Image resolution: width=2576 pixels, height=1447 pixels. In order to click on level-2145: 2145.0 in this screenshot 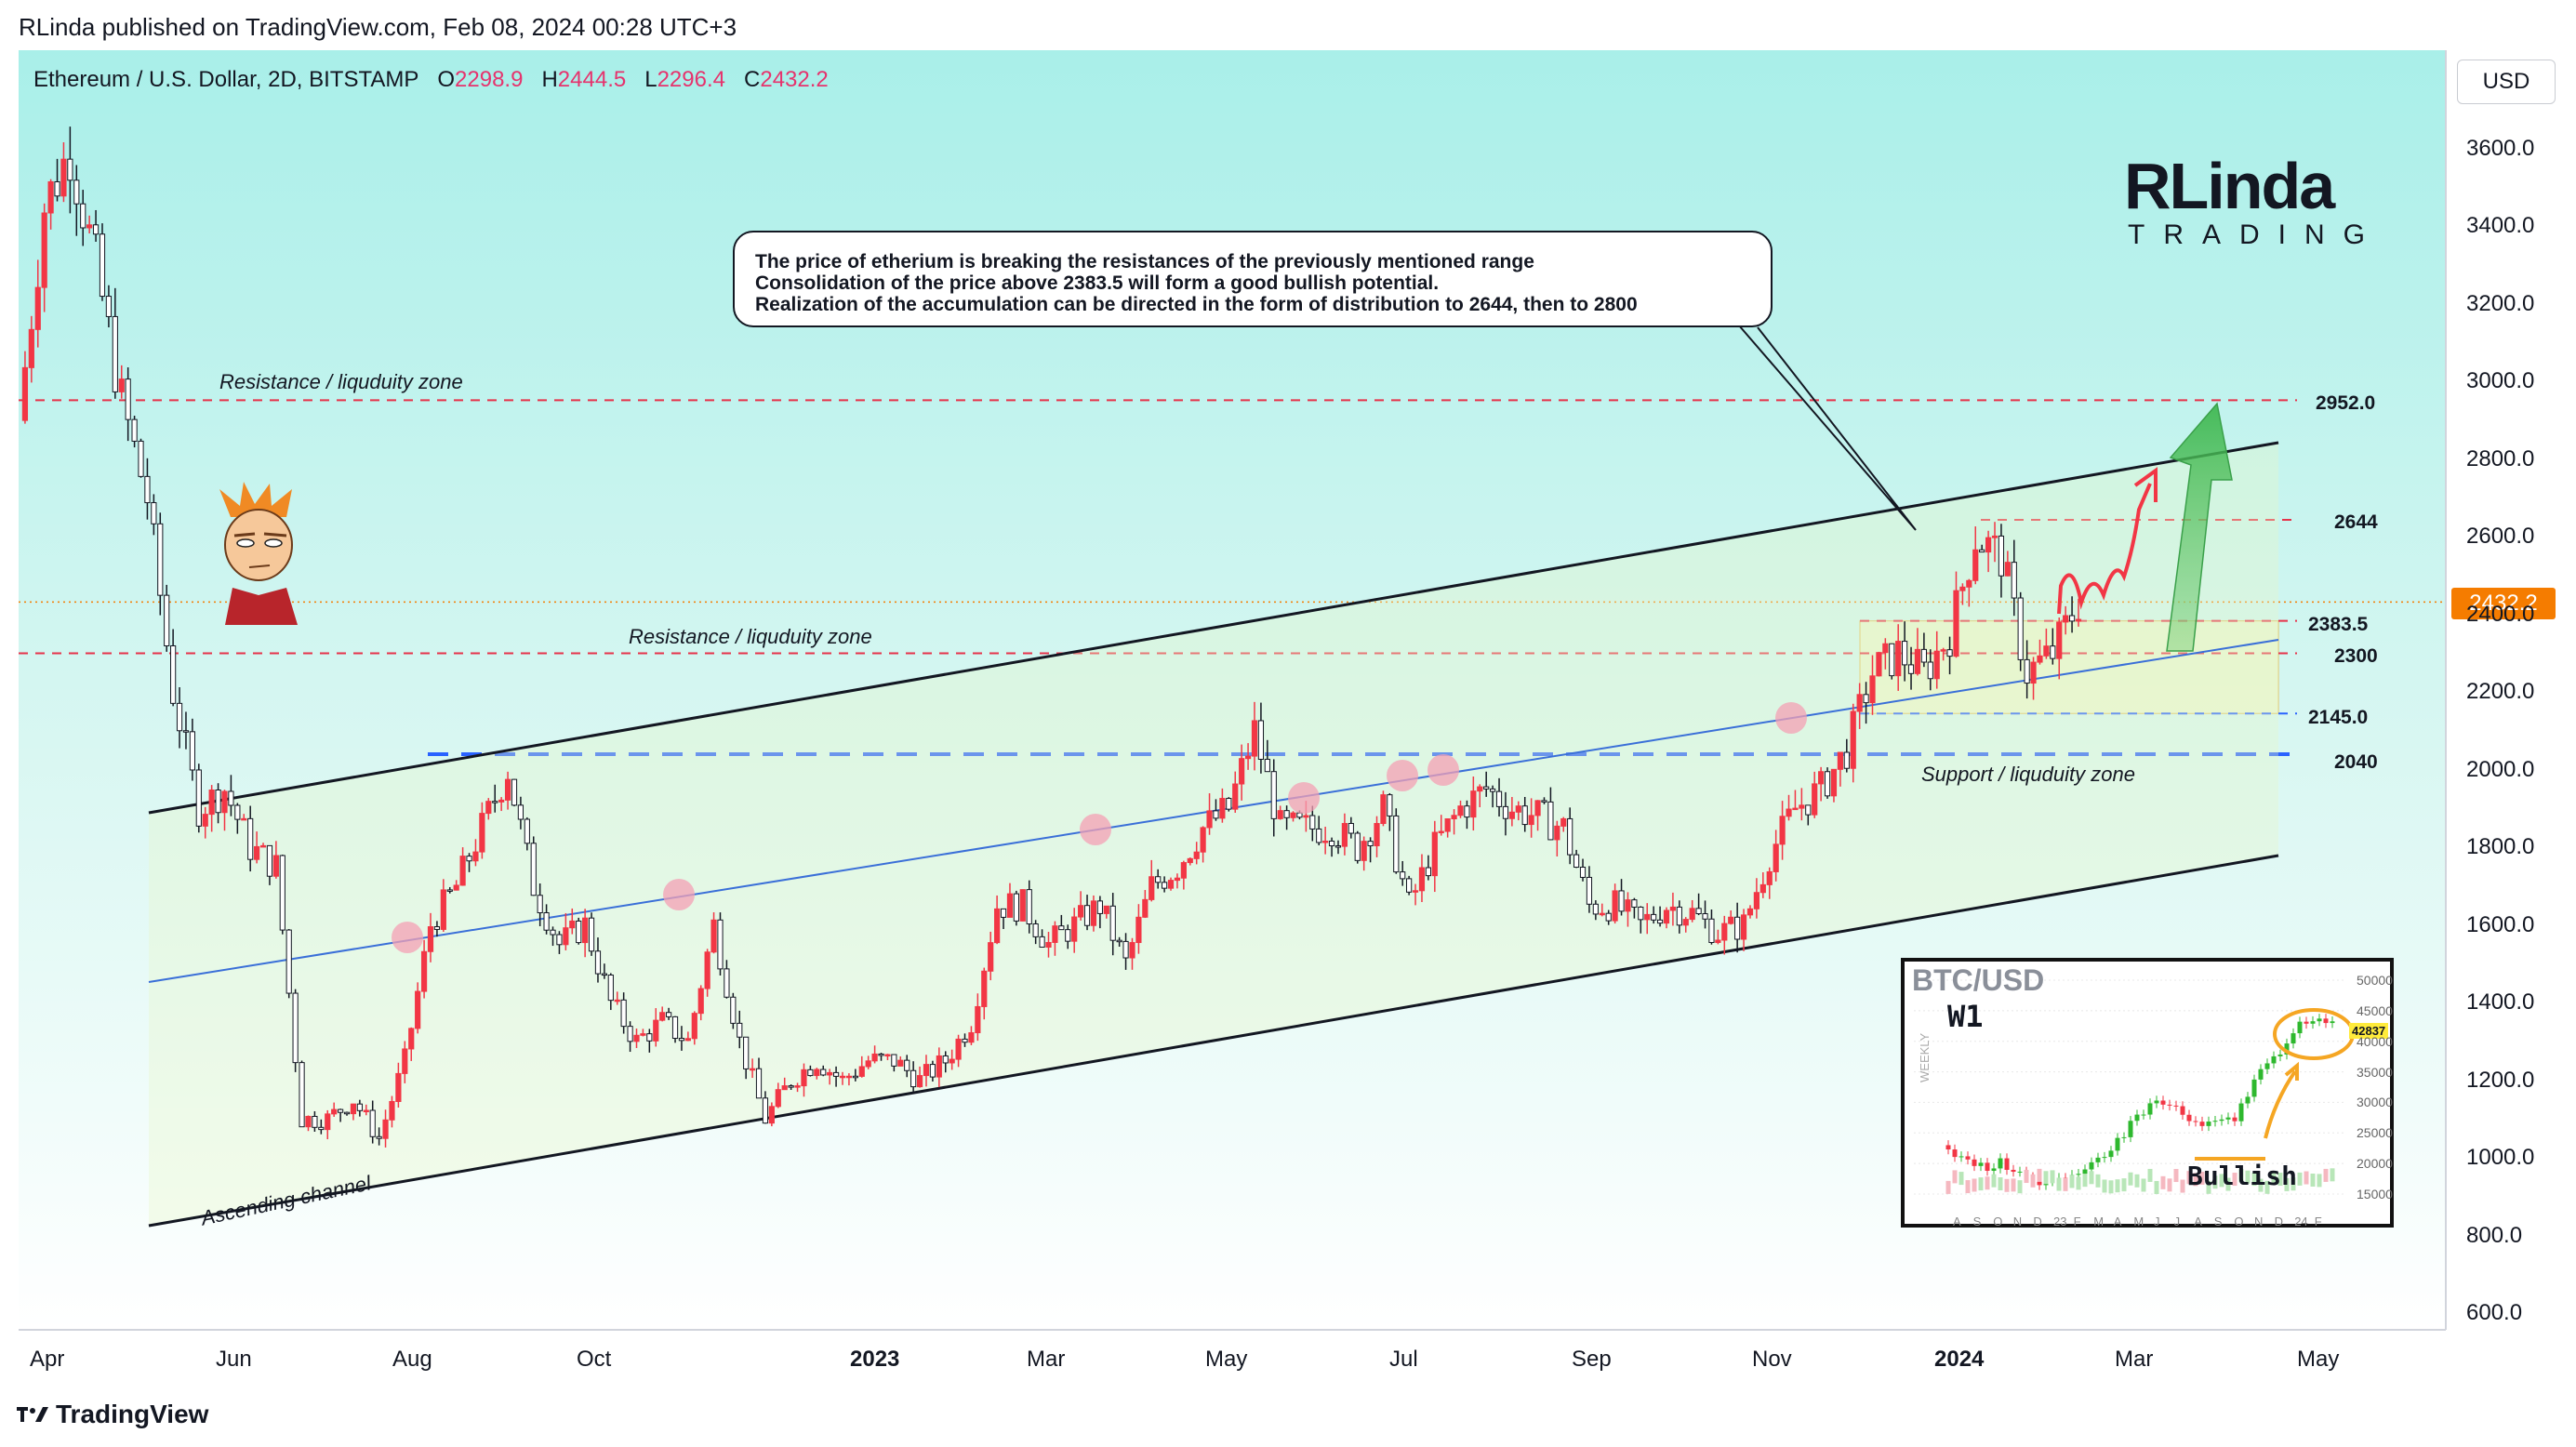, I will do `click(2338, 717)`.